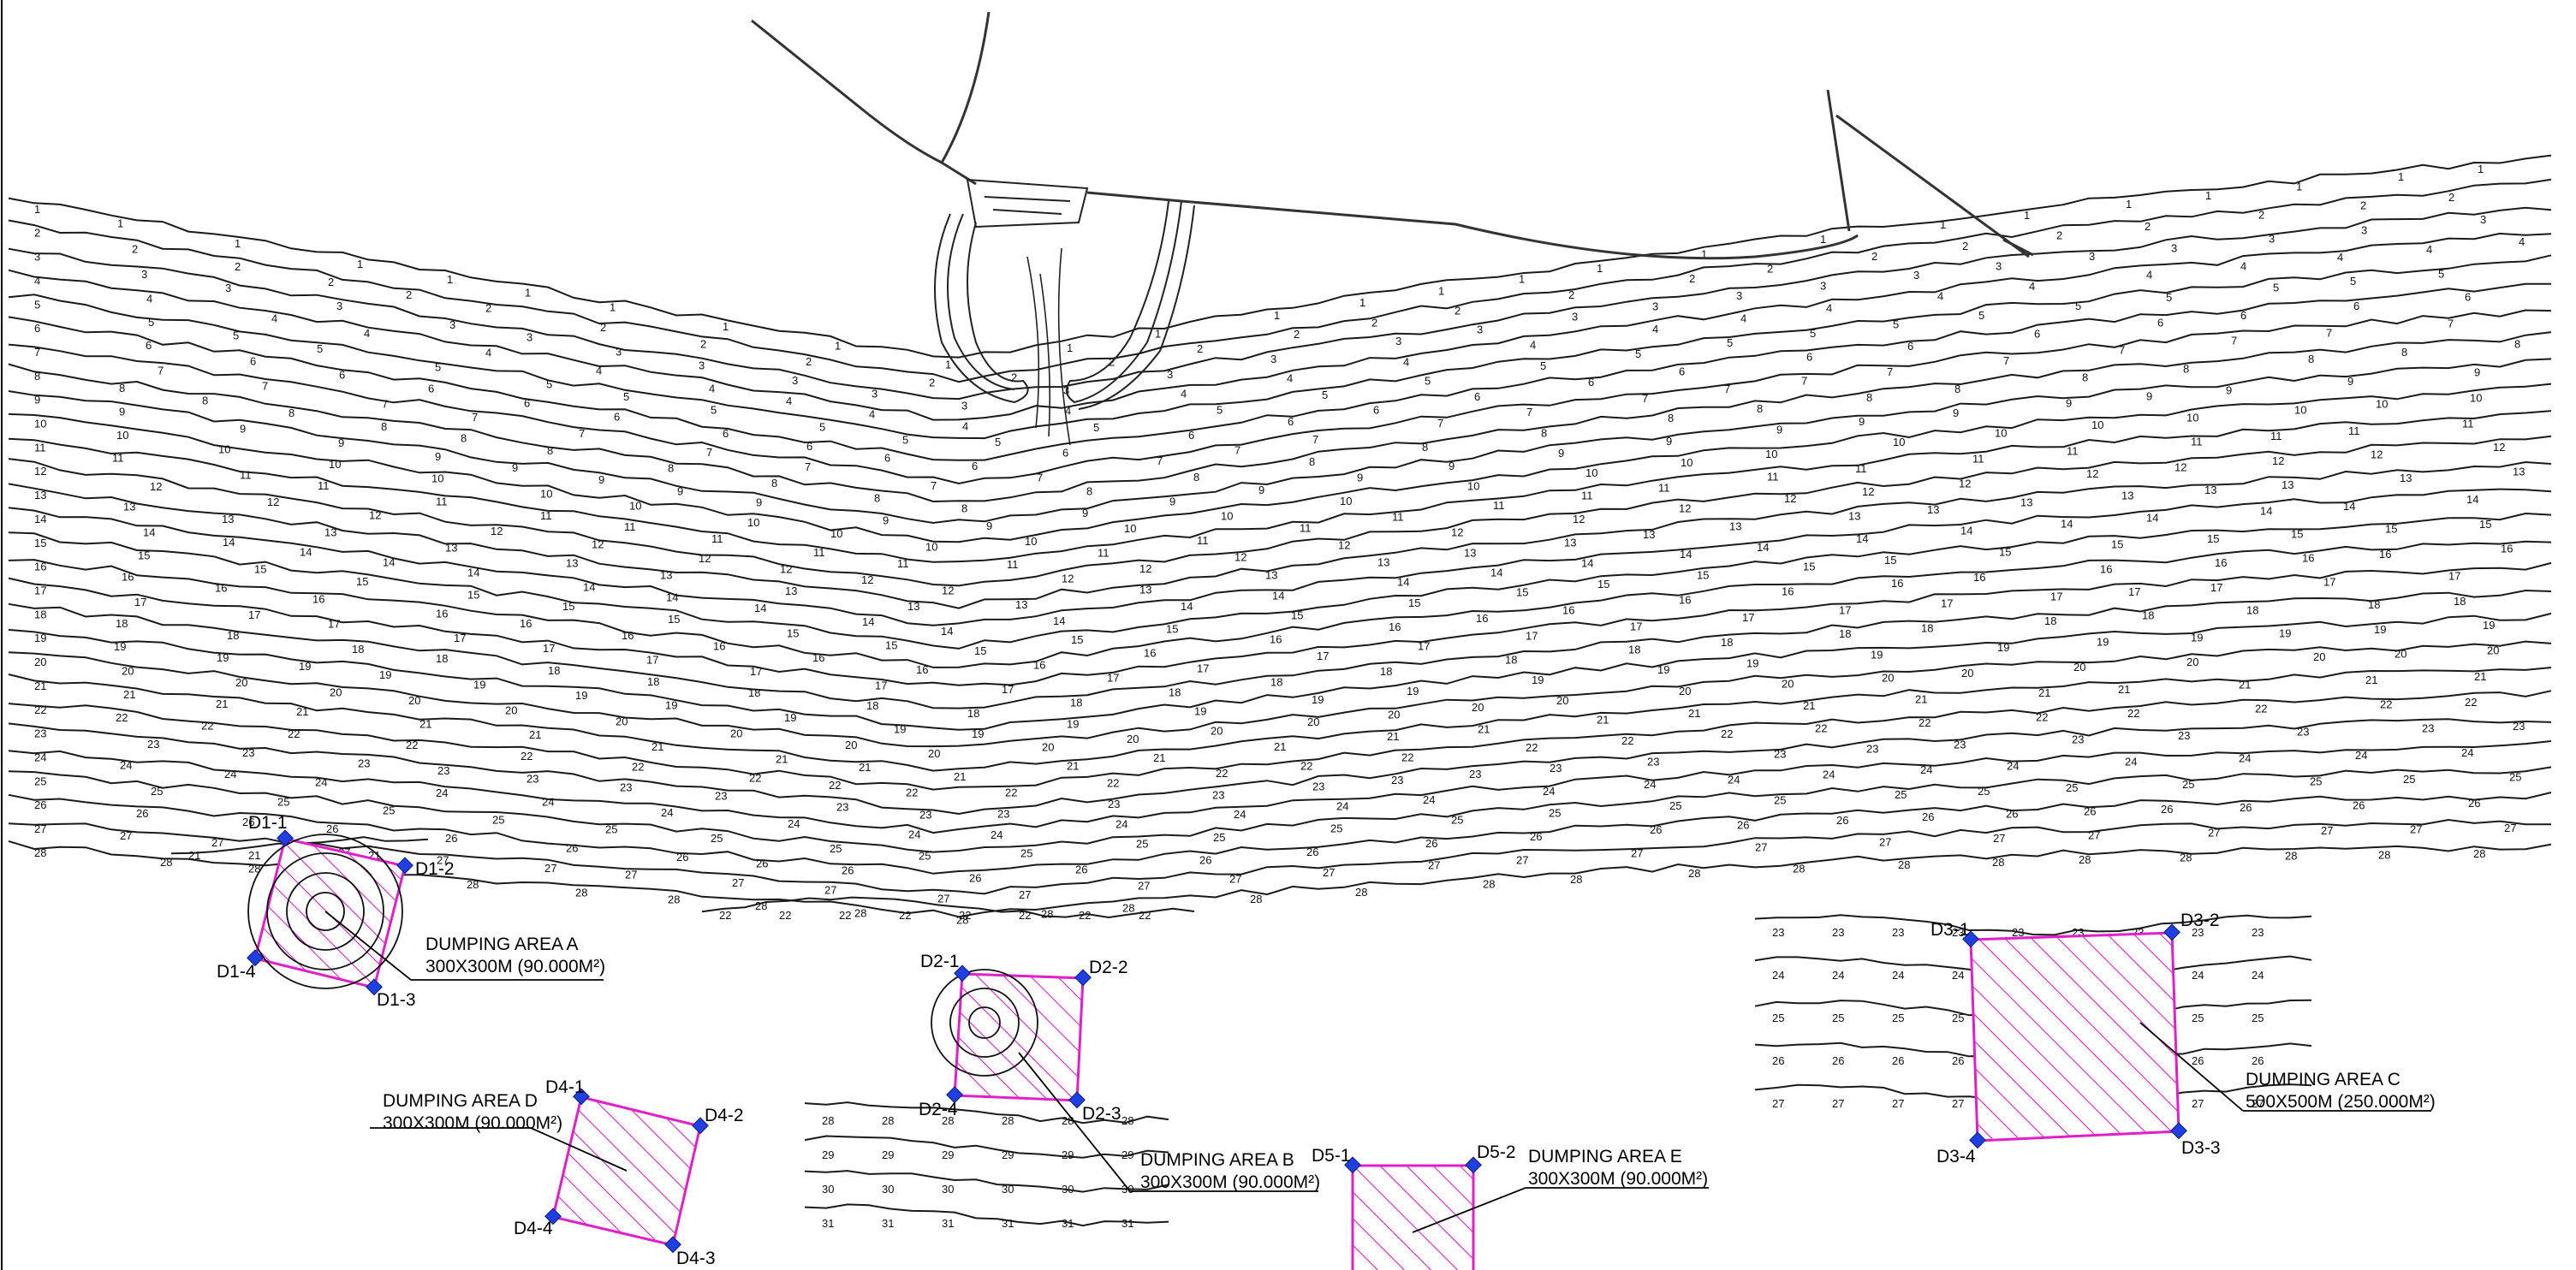 This screenshot has height=1270, width=2576. I want to click on depth-sounding: 19, so click(790, 717).